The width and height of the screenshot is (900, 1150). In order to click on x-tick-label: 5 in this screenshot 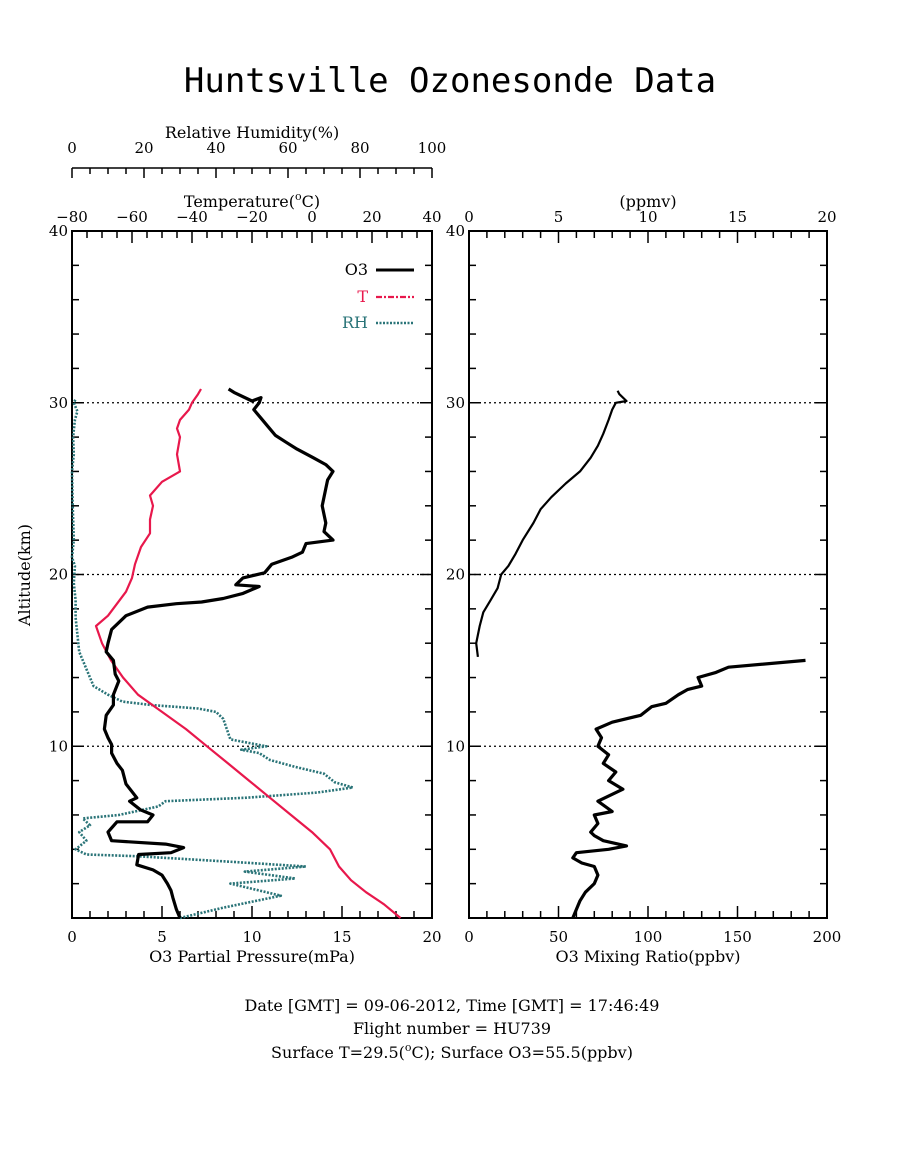, I will do `click(162, 937)`.